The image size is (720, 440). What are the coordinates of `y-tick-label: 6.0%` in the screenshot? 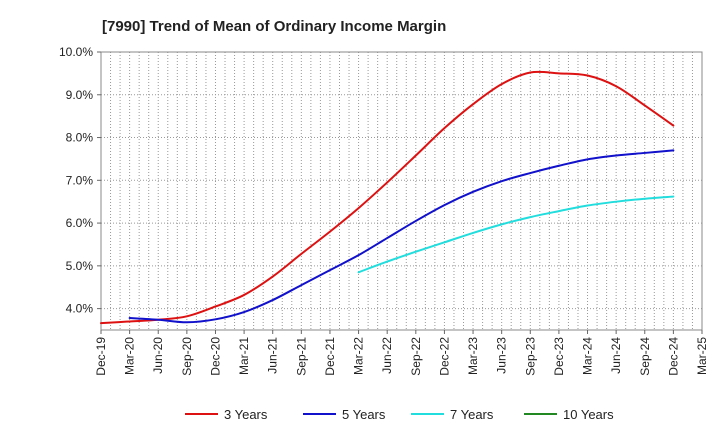 It's located at (80, 223).